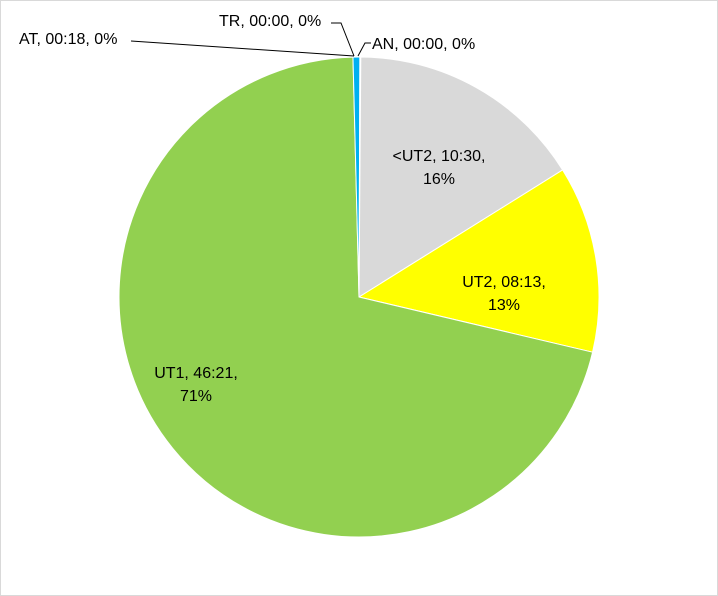 This screenshot has width=718, height=596. Describe the element at coordinates (196, 373) in the screenshot. I see `data-label-ut1-line1: UT1, 46:21,` at that location.